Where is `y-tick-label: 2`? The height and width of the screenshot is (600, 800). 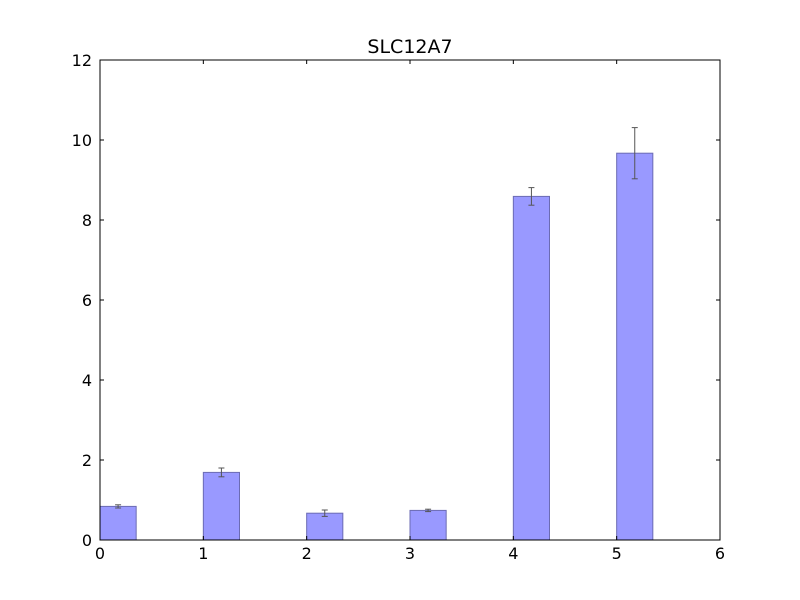 y-tick-label: 2 is located at coordinates (87, 460).